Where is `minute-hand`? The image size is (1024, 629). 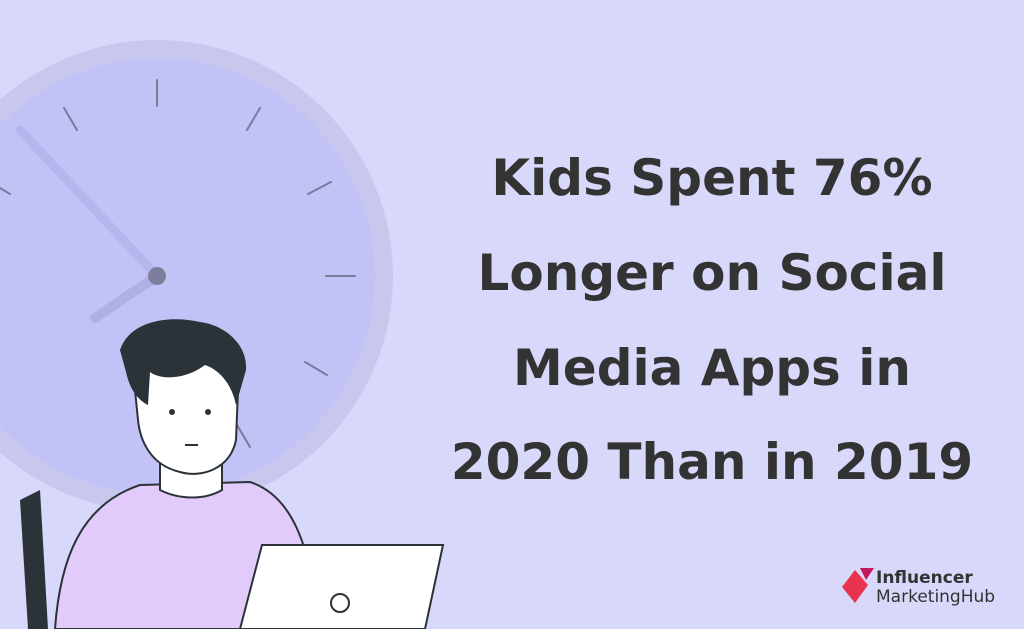 minute-hand is located at coordinates (88, 203).